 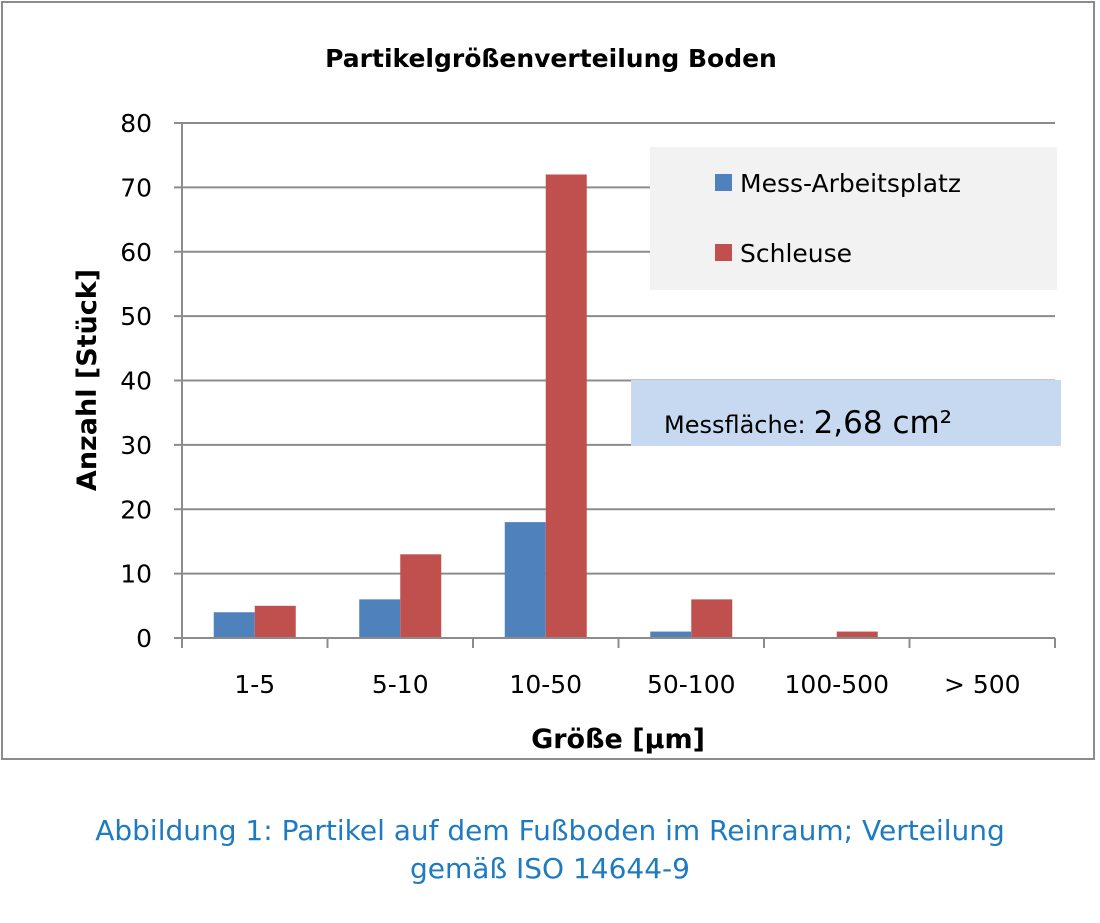 I want to click on y-tick-label: 50, so click(x=136, y=316).